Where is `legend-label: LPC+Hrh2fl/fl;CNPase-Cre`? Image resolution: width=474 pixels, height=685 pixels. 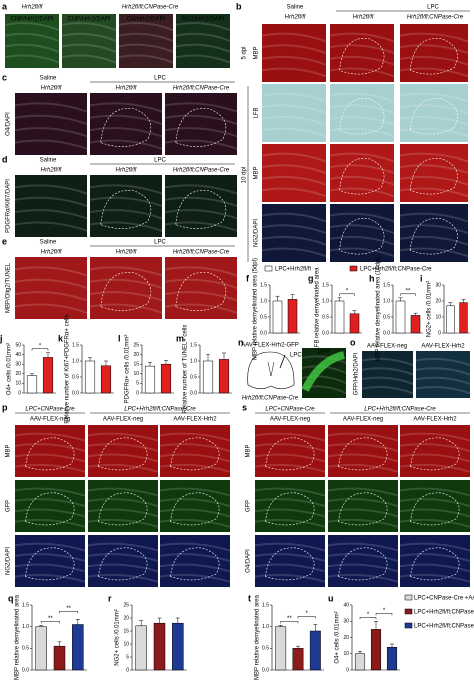
legend-label: LPC+Hrh2fl/fl;CNPase-Cre is located at coordinates (396, 270).